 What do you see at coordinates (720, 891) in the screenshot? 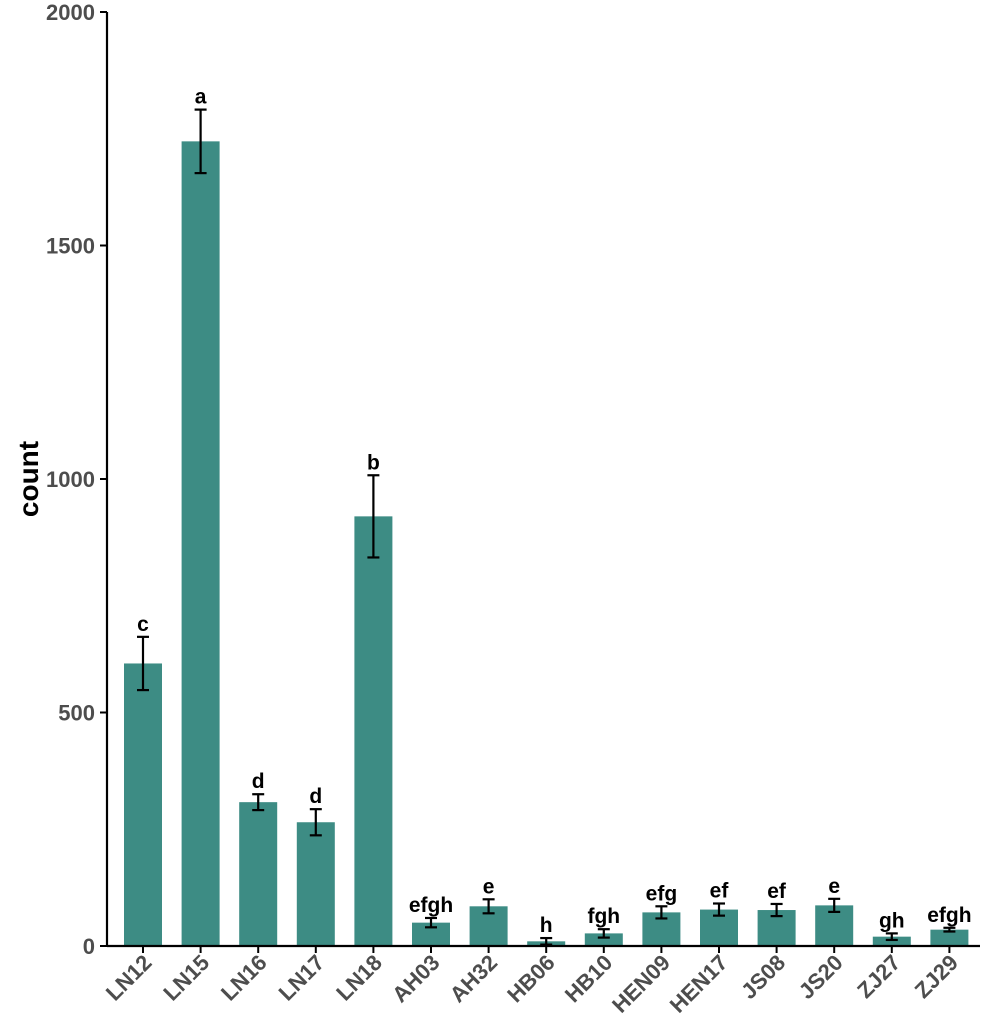
I see `significance-label-HEN17: ef` at bounding box center [720, 891].